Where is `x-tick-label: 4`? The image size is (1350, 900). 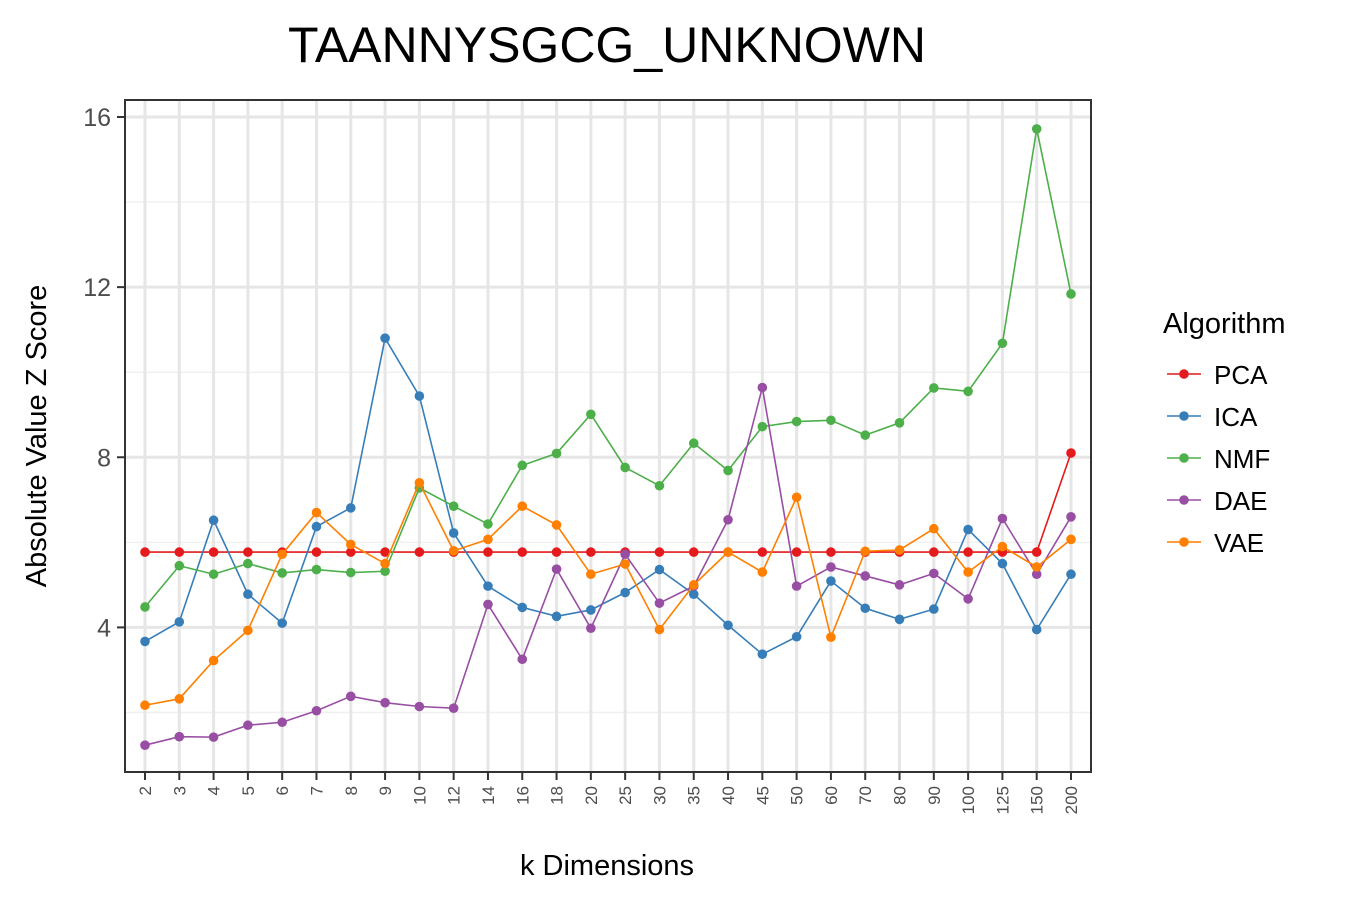
x-tick-label: 4 is located at coordinates (214, 790).